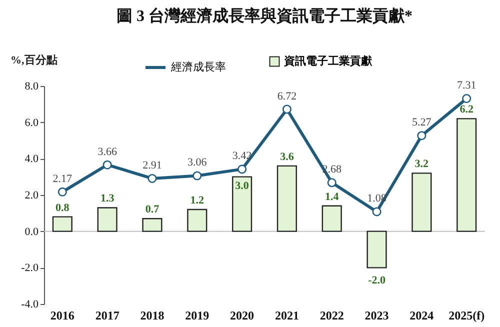 The height and width of the screenshot is (327, 500). What do you see at coordinates (332, 196) in the screenshot?
I see `data-label: 1.4` at bounding box center [332, 196].